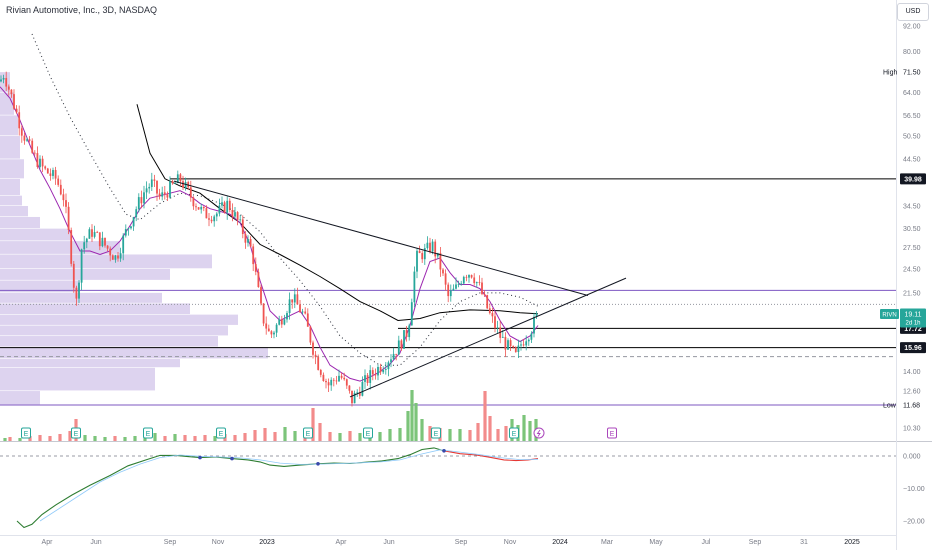 The height and width of the screenshot is (555, 932). What do you see at coordinates (913, 348) in the screenshot?
I see `price-badge-bg` at bounding box center [913, 348].